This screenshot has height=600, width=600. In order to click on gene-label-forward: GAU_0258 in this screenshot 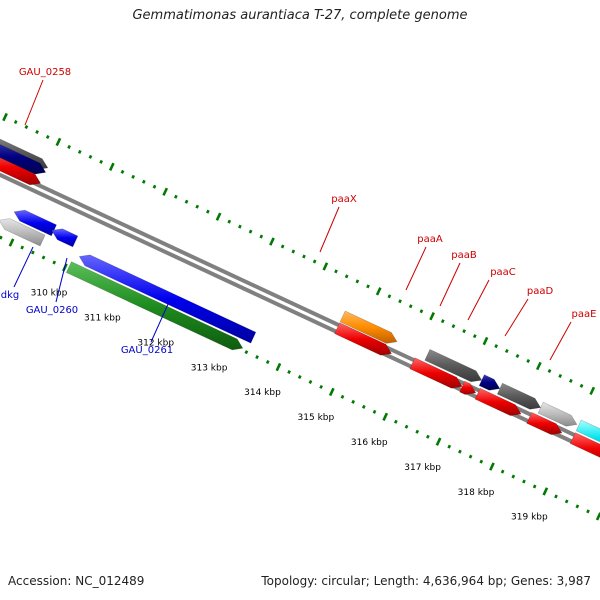, I will do `click(45, 72)`.